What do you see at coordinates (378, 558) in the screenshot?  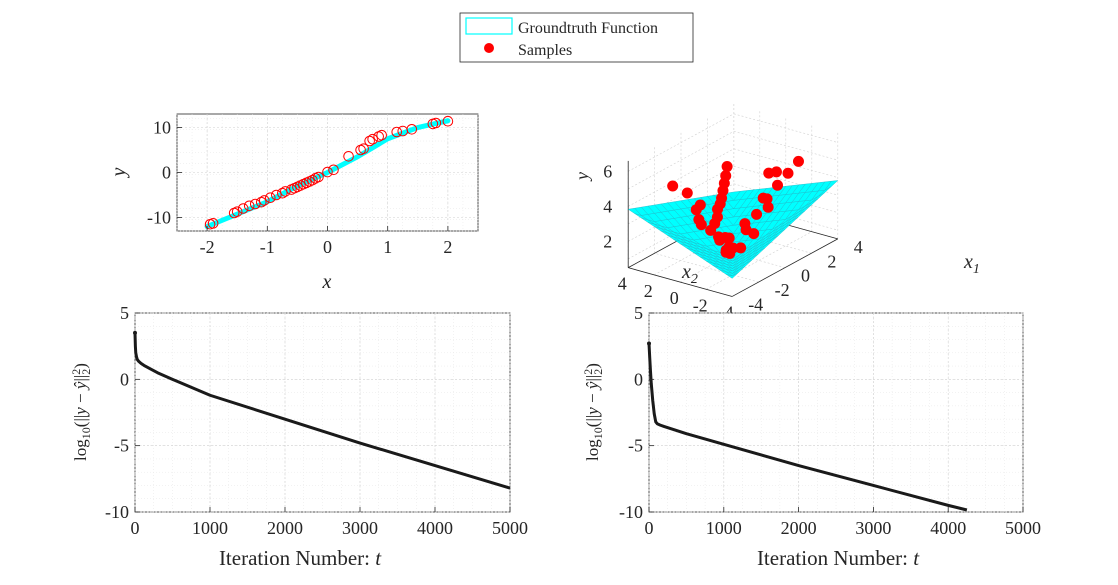 I see `loss-left-xlabel-var: t` at bounding box center [378, 558].